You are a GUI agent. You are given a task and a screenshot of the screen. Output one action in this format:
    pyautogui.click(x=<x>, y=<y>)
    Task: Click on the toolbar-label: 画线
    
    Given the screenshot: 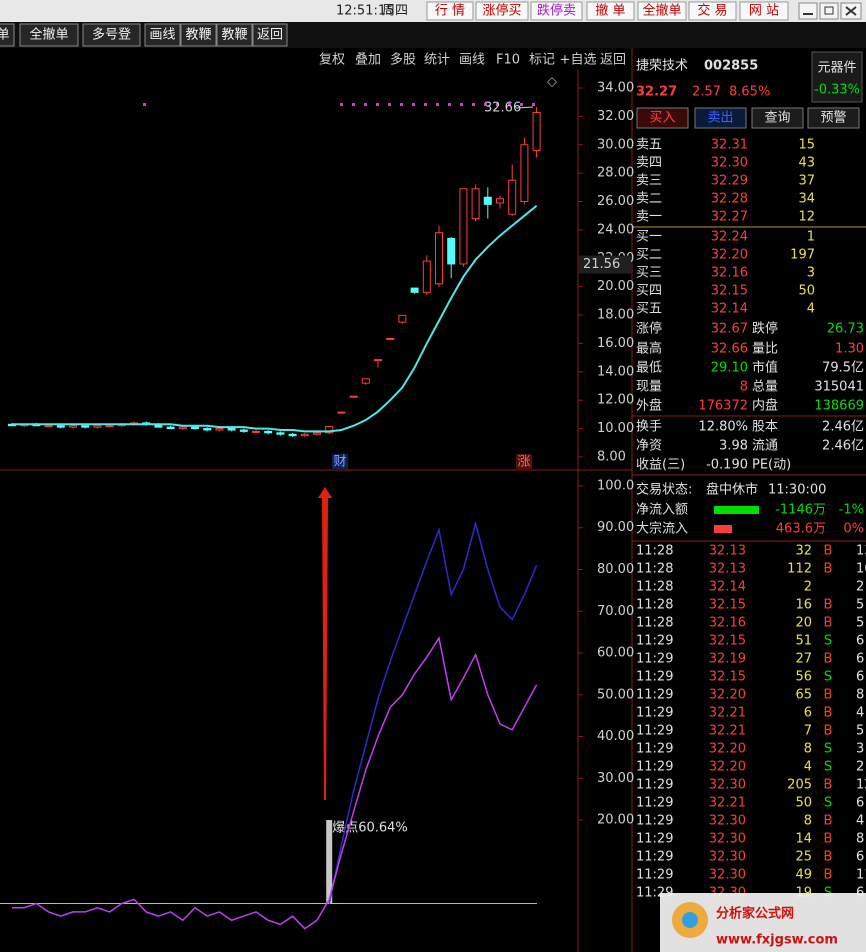 What is the action you would take?
    pyautogui.click(x=162, y=35)
    